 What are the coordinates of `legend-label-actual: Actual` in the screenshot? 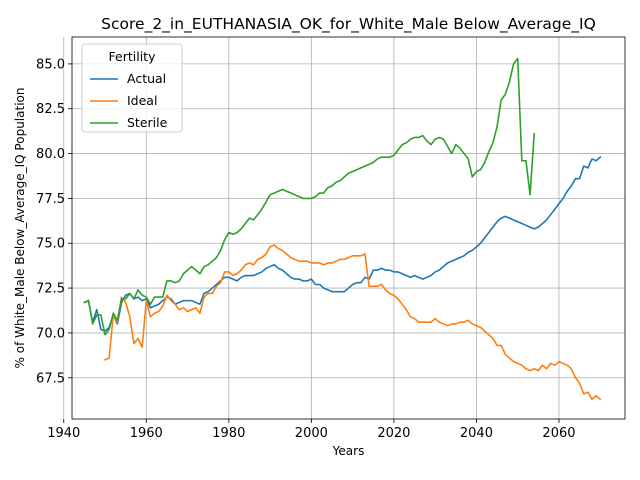 It's located at (146, 78).